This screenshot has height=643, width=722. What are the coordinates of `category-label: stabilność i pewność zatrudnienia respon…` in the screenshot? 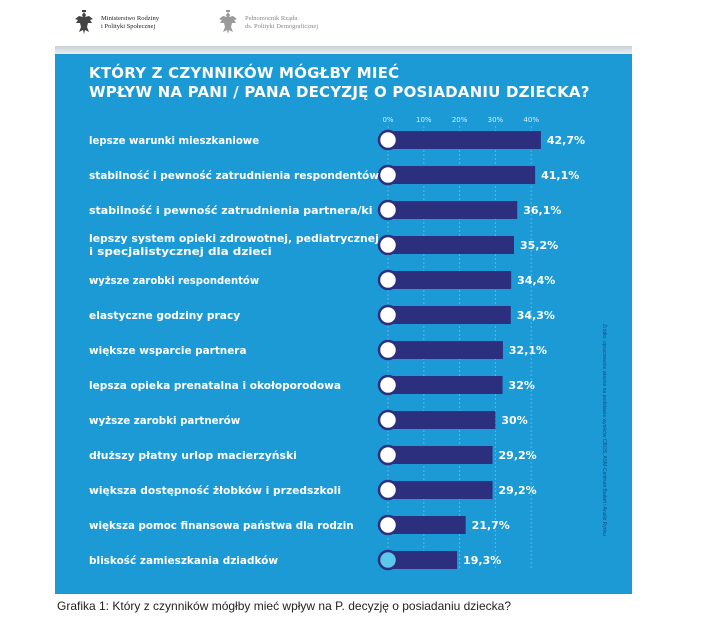 It's located at (234, 175).